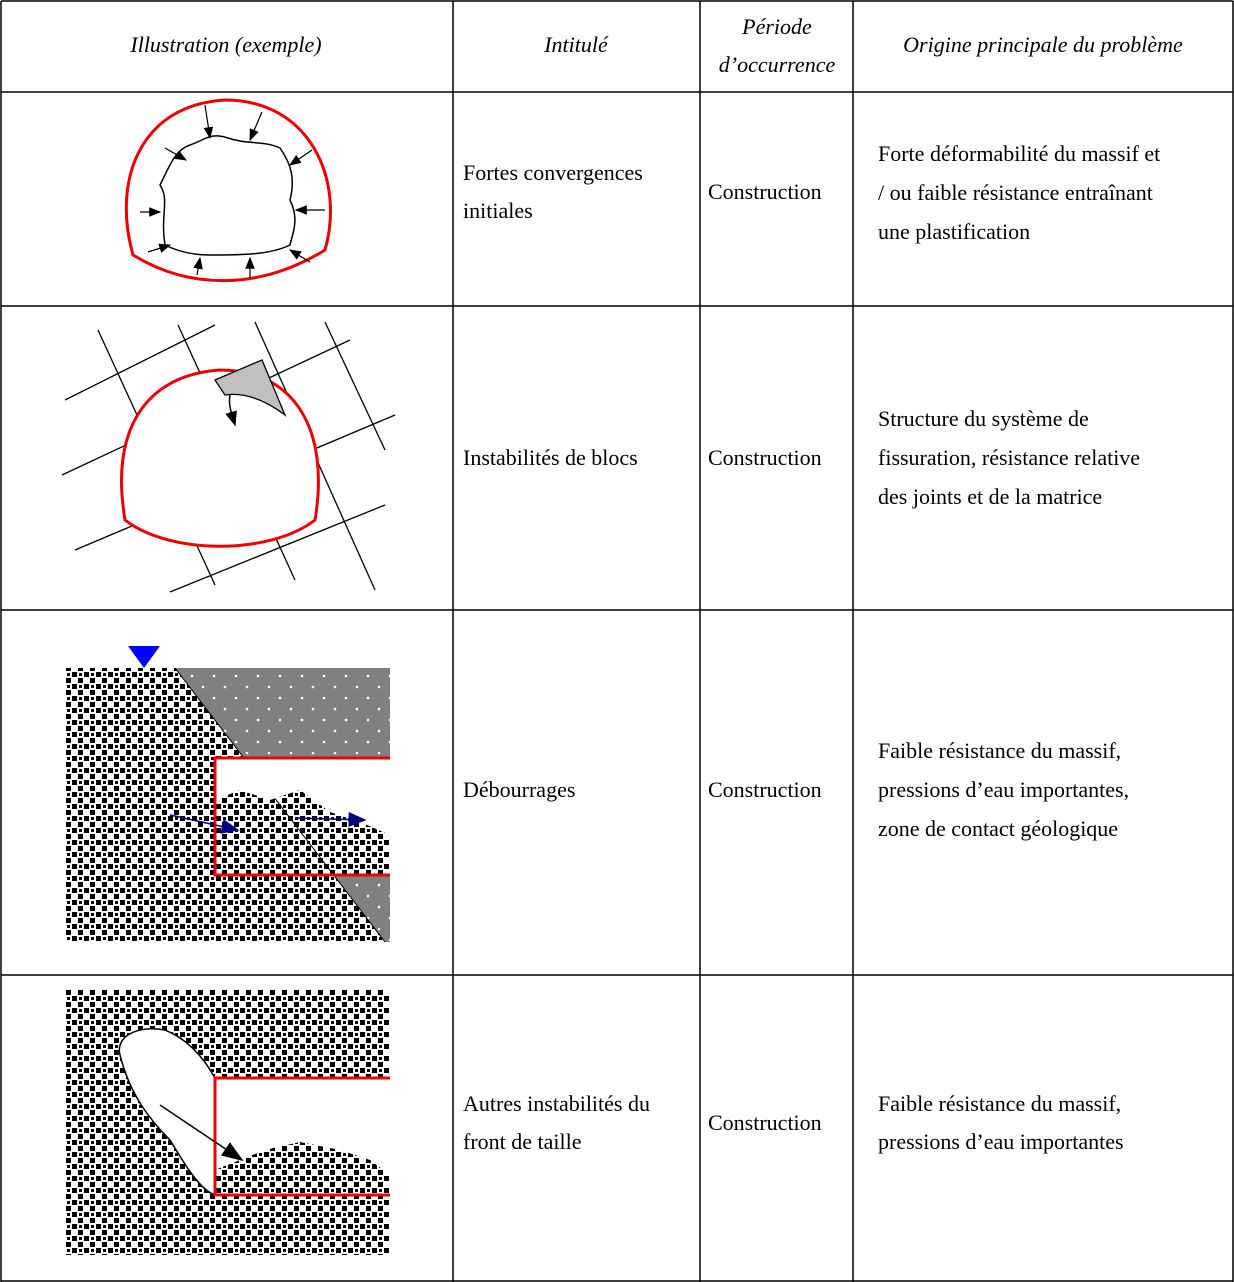 Image resolution: width=1234 pixels, height=1282 pixels. Describe the element at coordinates (228, 190) in the screenshot. I see `illustration-convergence` at that location.